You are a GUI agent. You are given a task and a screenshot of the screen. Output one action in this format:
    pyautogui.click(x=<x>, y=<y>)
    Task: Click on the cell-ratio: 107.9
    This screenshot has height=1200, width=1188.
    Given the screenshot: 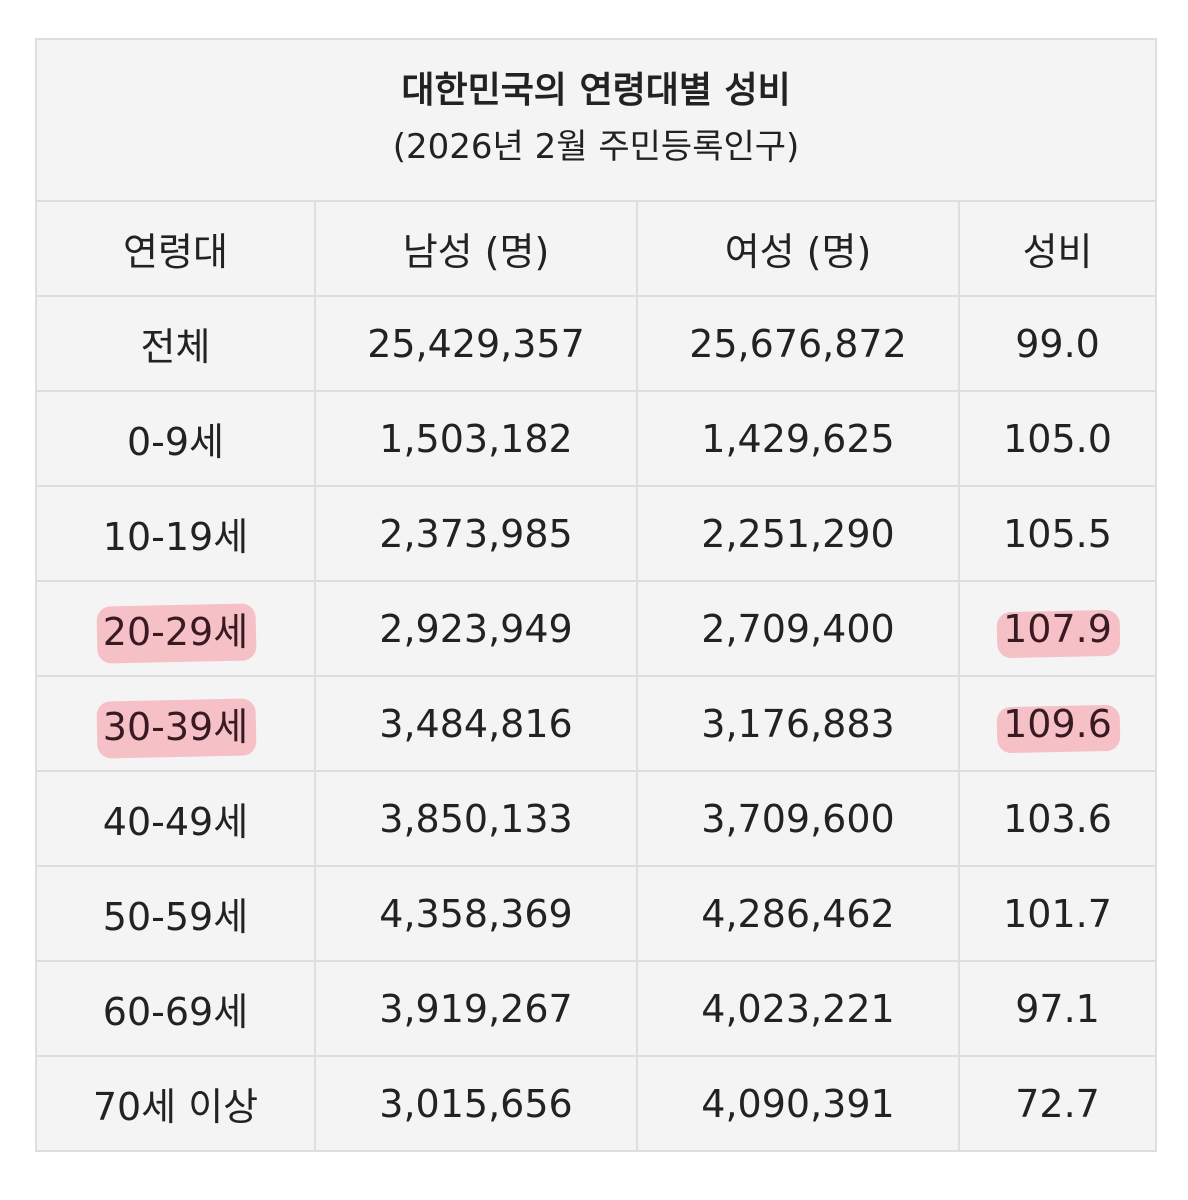 What is the action you would take?
    pyautogui.click(x=1057, y=628)
    